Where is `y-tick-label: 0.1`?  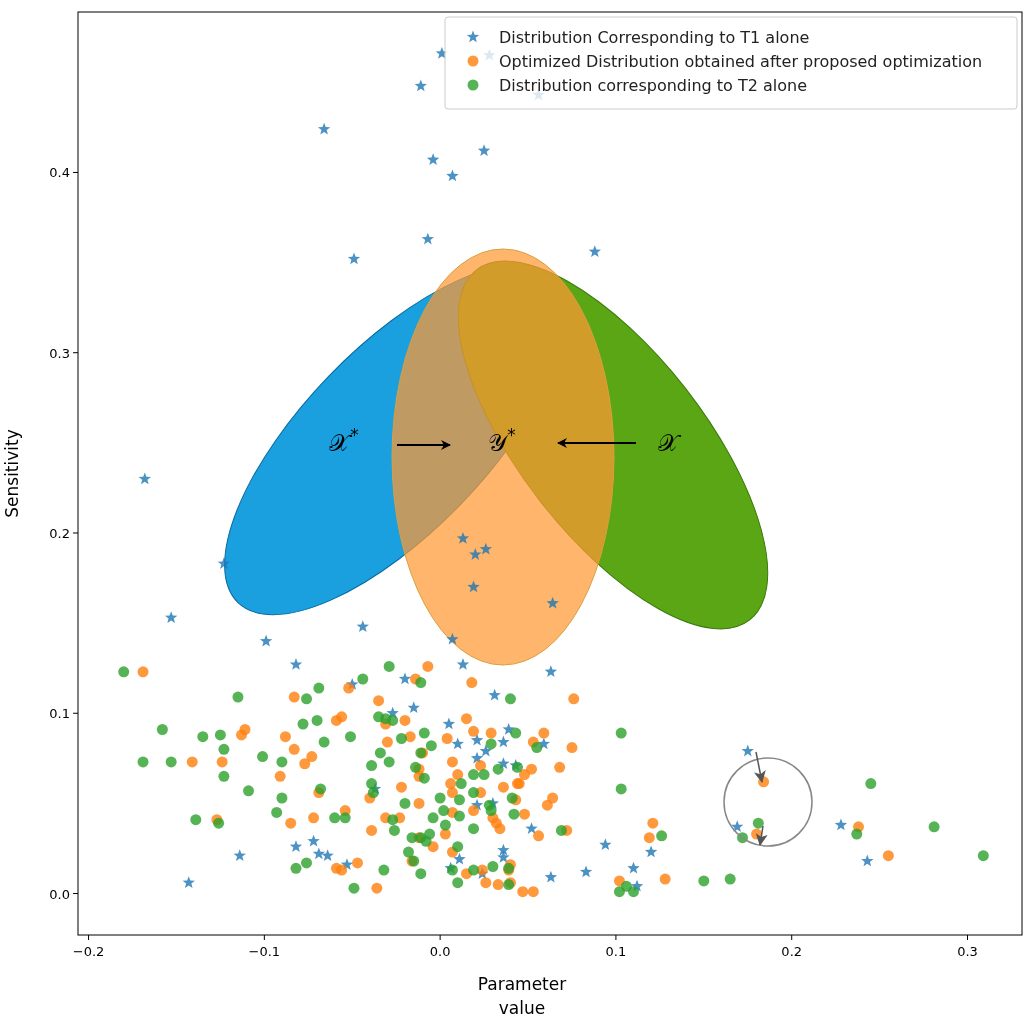
y-tick-label: 0.1 is located at coordinates (59, 714).